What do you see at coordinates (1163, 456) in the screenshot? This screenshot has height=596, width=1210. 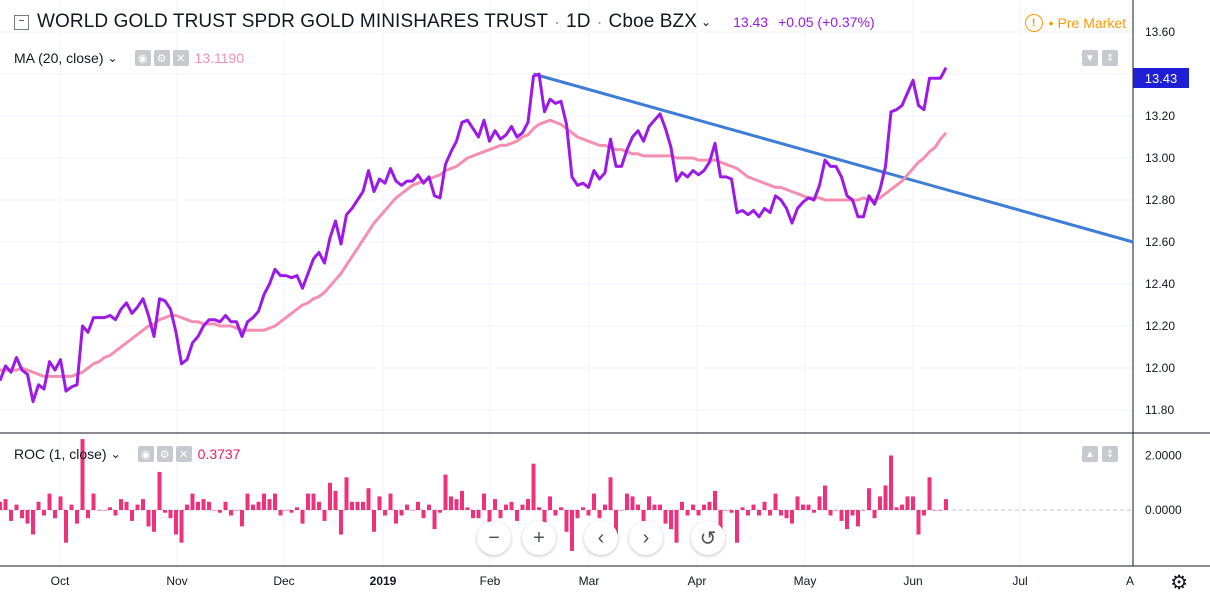 I see `roc-tick-label: 2.0000` at bounding box center [1163, 456].